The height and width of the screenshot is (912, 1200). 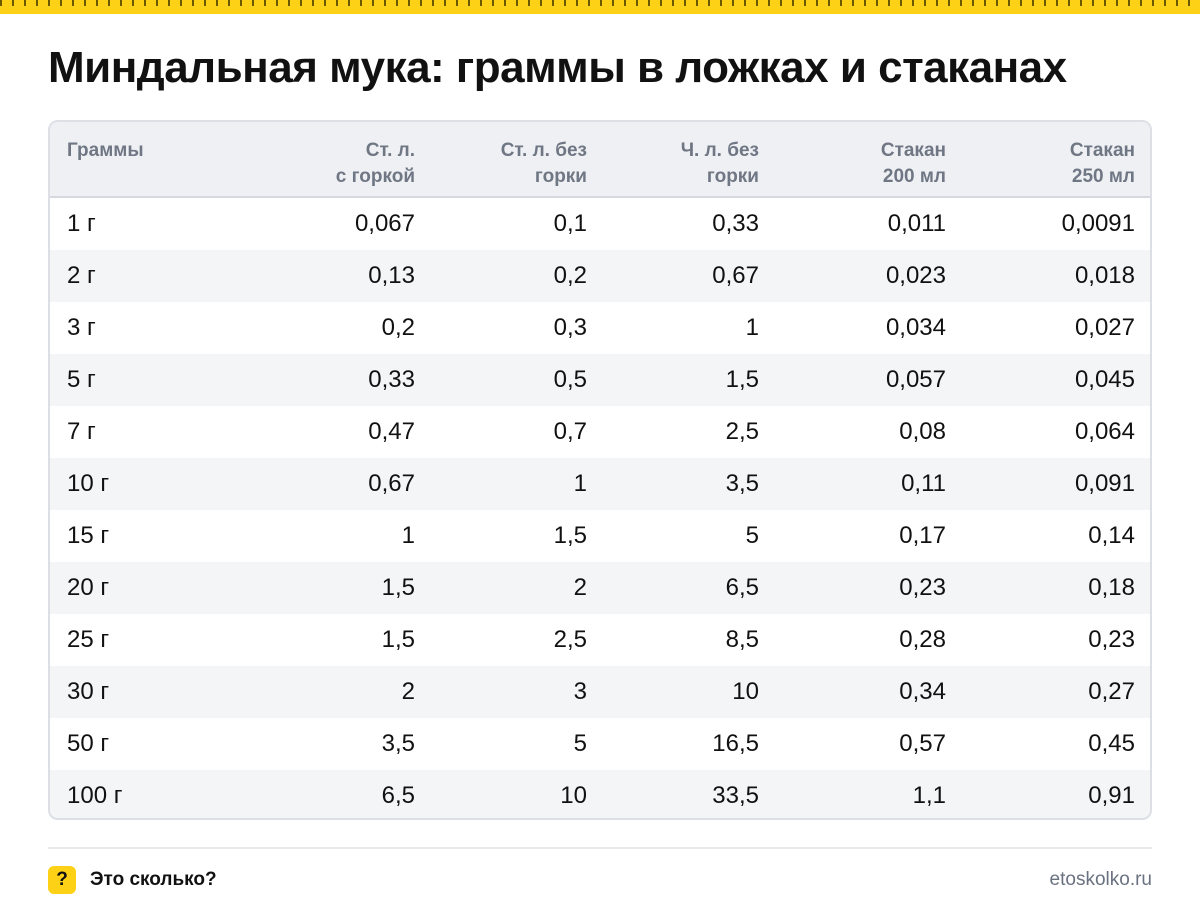 What do you see at coordinates (1104, 483) in the screenshot?
I see `value-cell: 0,091` at bounding box center [1104, 483].